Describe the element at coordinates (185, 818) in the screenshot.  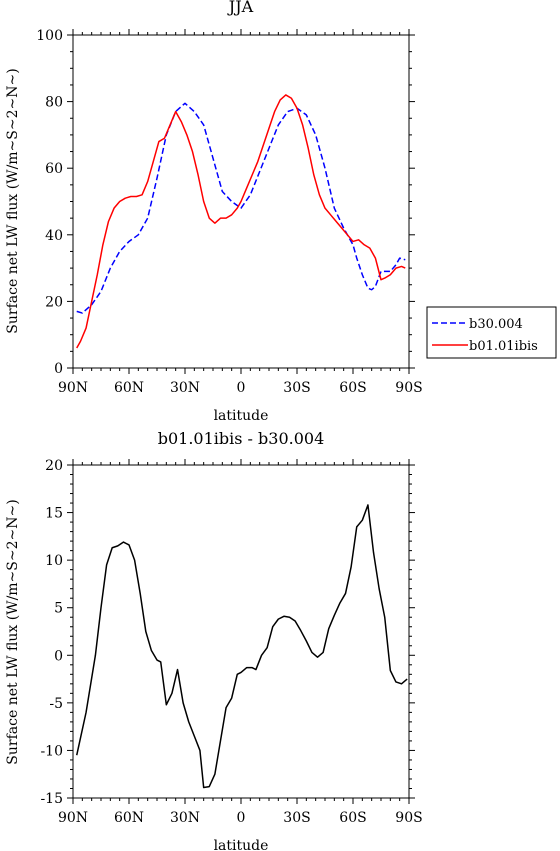
I see `bottom-x-tick-label: 30N` at that location.